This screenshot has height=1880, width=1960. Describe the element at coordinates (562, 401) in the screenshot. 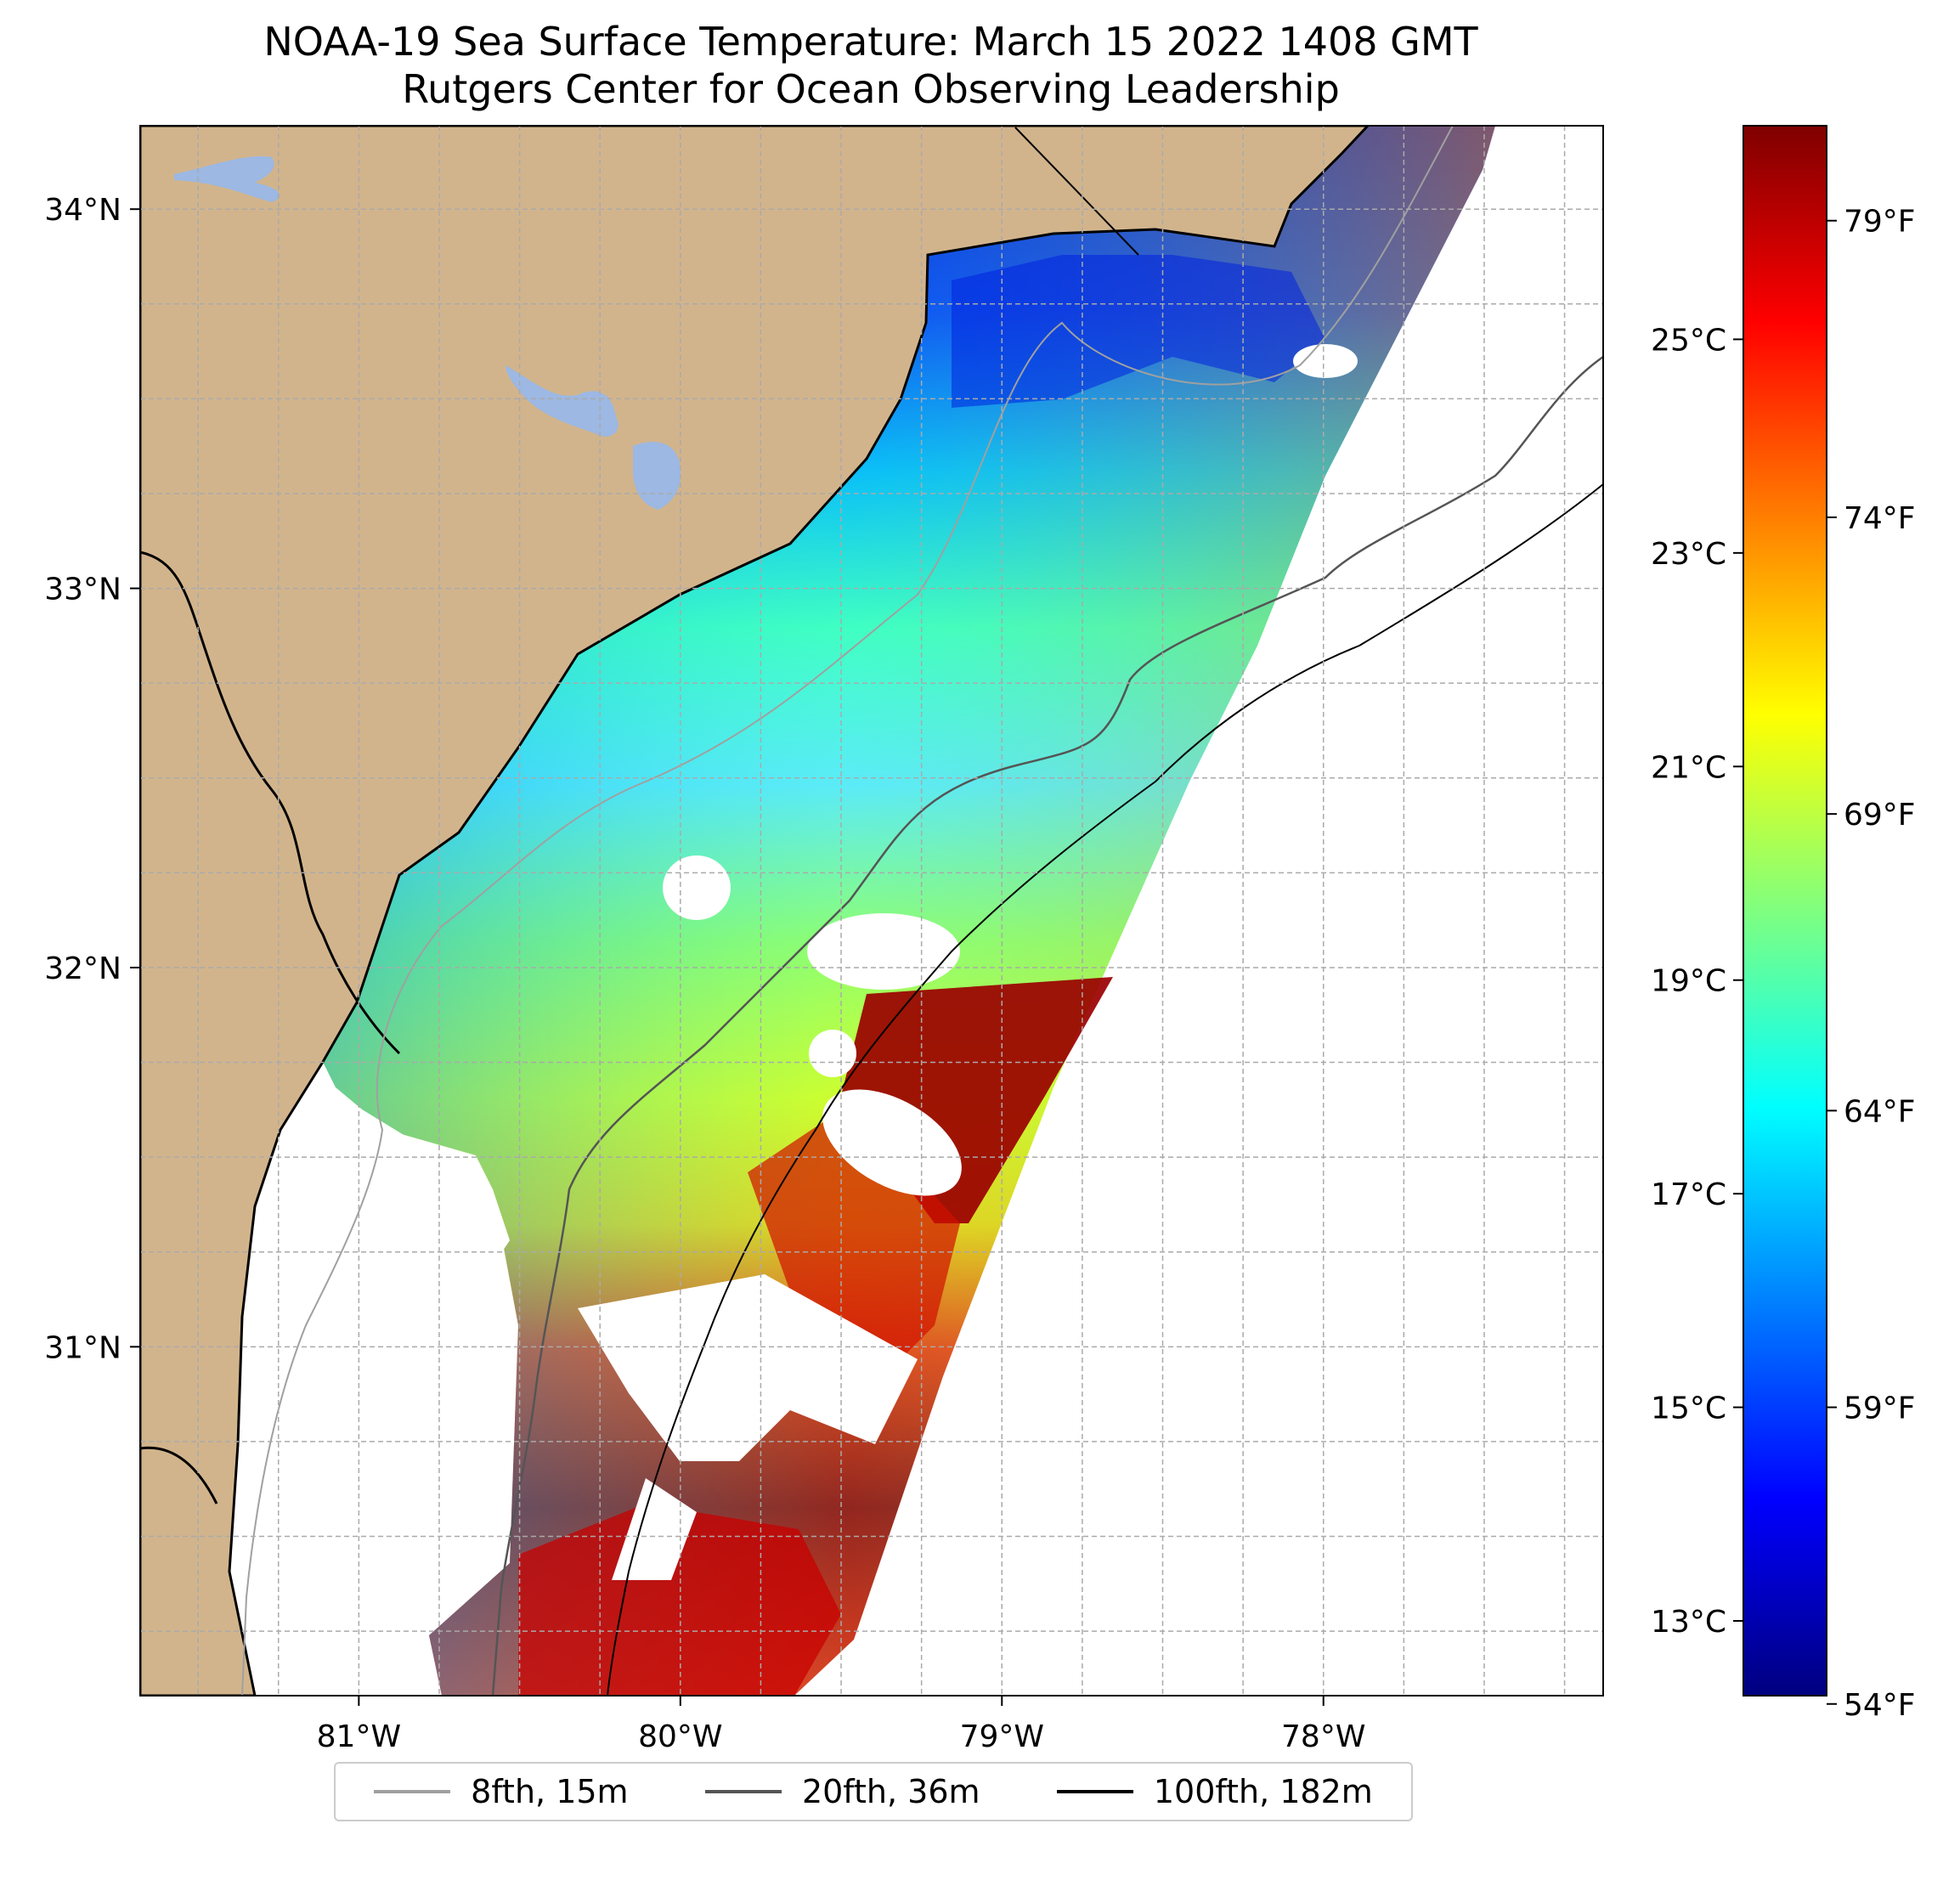

I see `lake-marion` at that location.